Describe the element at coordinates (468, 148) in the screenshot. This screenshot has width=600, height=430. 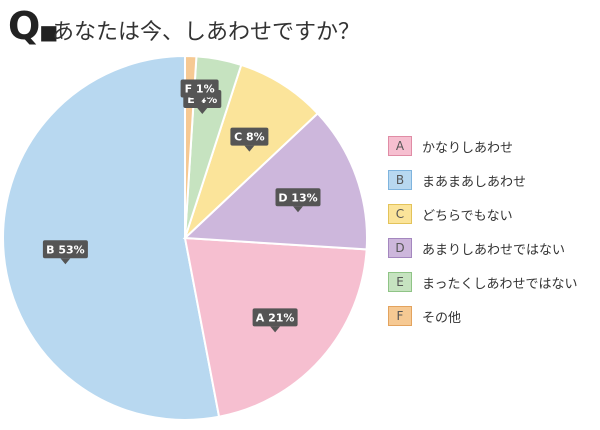
I see `legend-label: かなりしあわせ` at that location.